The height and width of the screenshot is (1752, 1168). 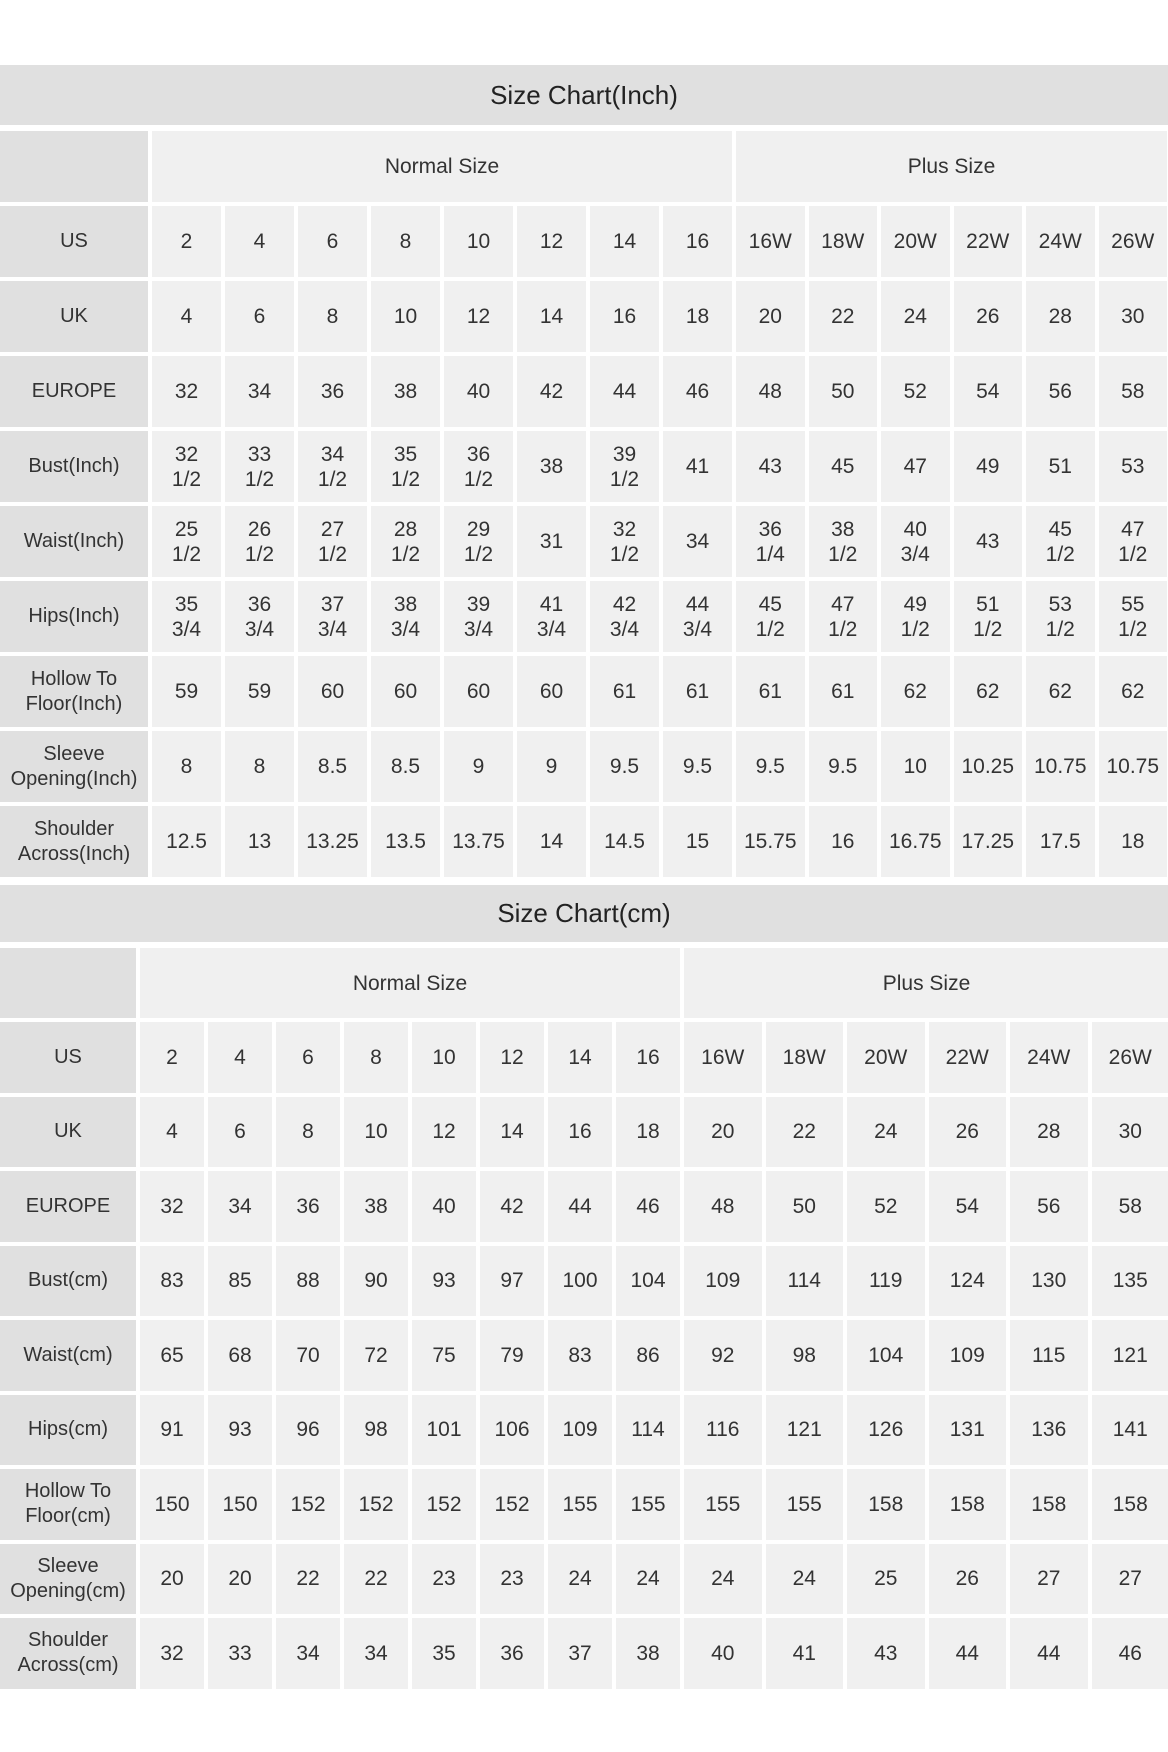 I want to click on size-value: 40, so click(x=723, y=1653).